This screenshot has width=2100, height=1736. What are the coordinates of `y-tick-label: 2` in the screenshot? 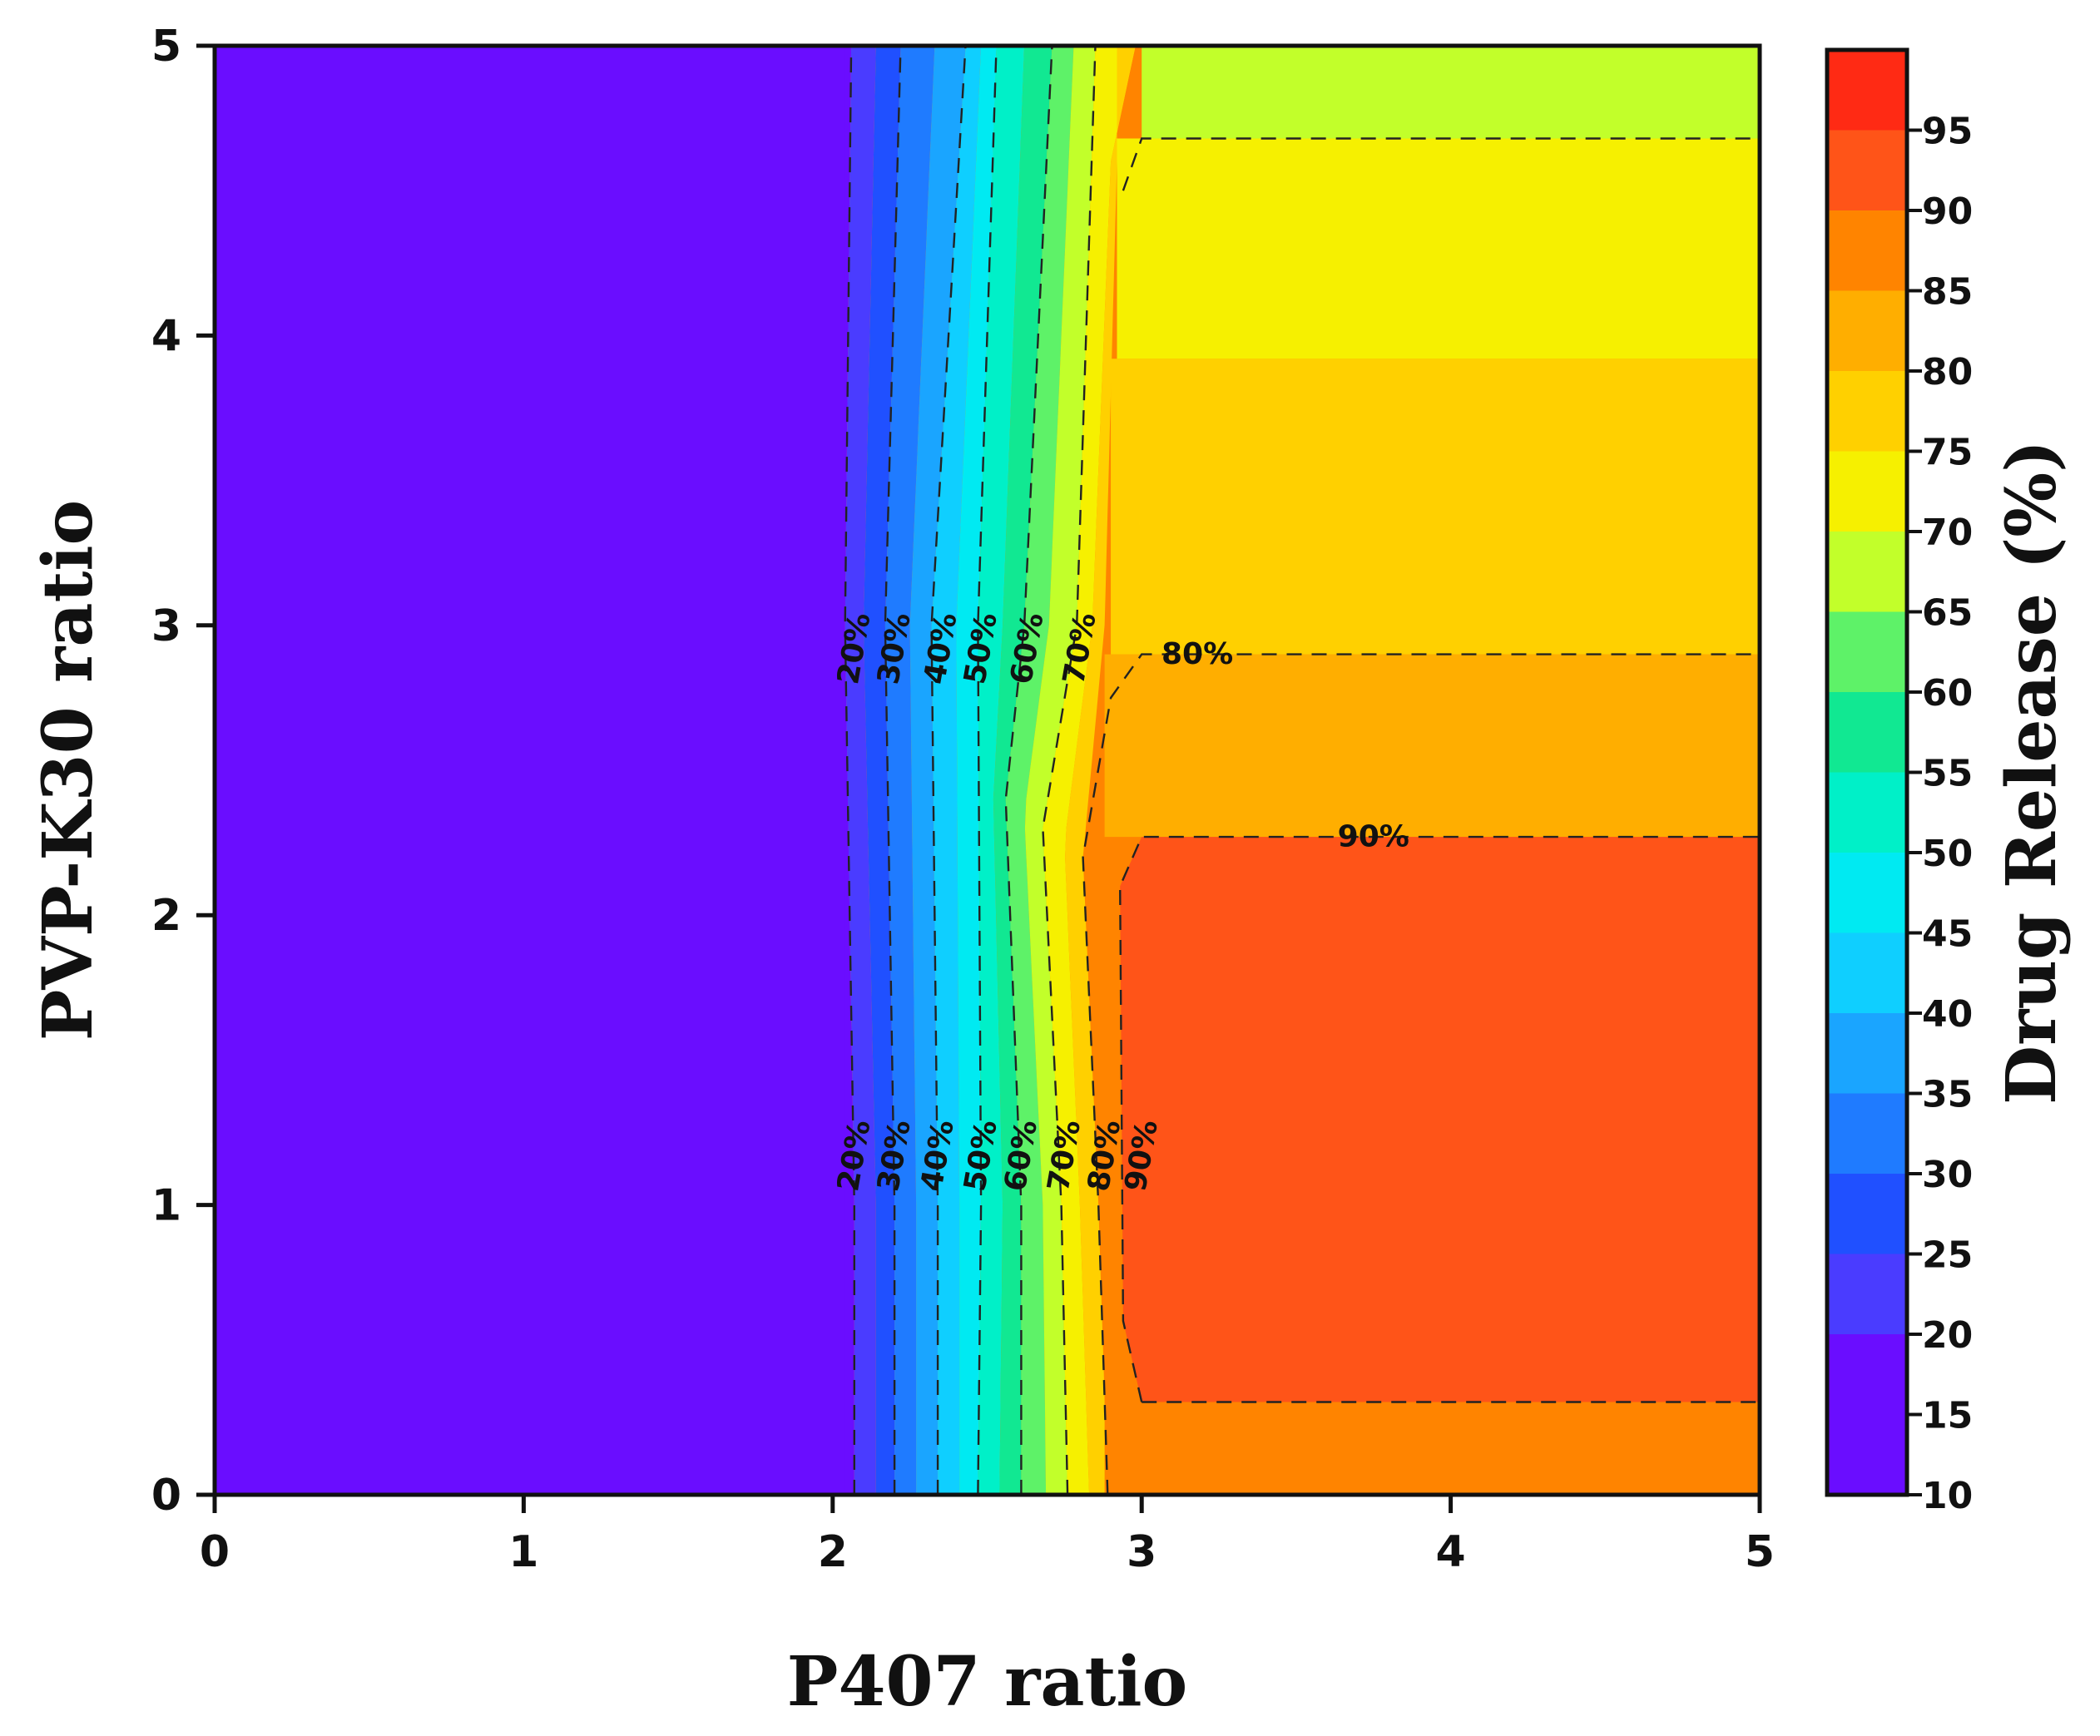 It's located at (166, 916).